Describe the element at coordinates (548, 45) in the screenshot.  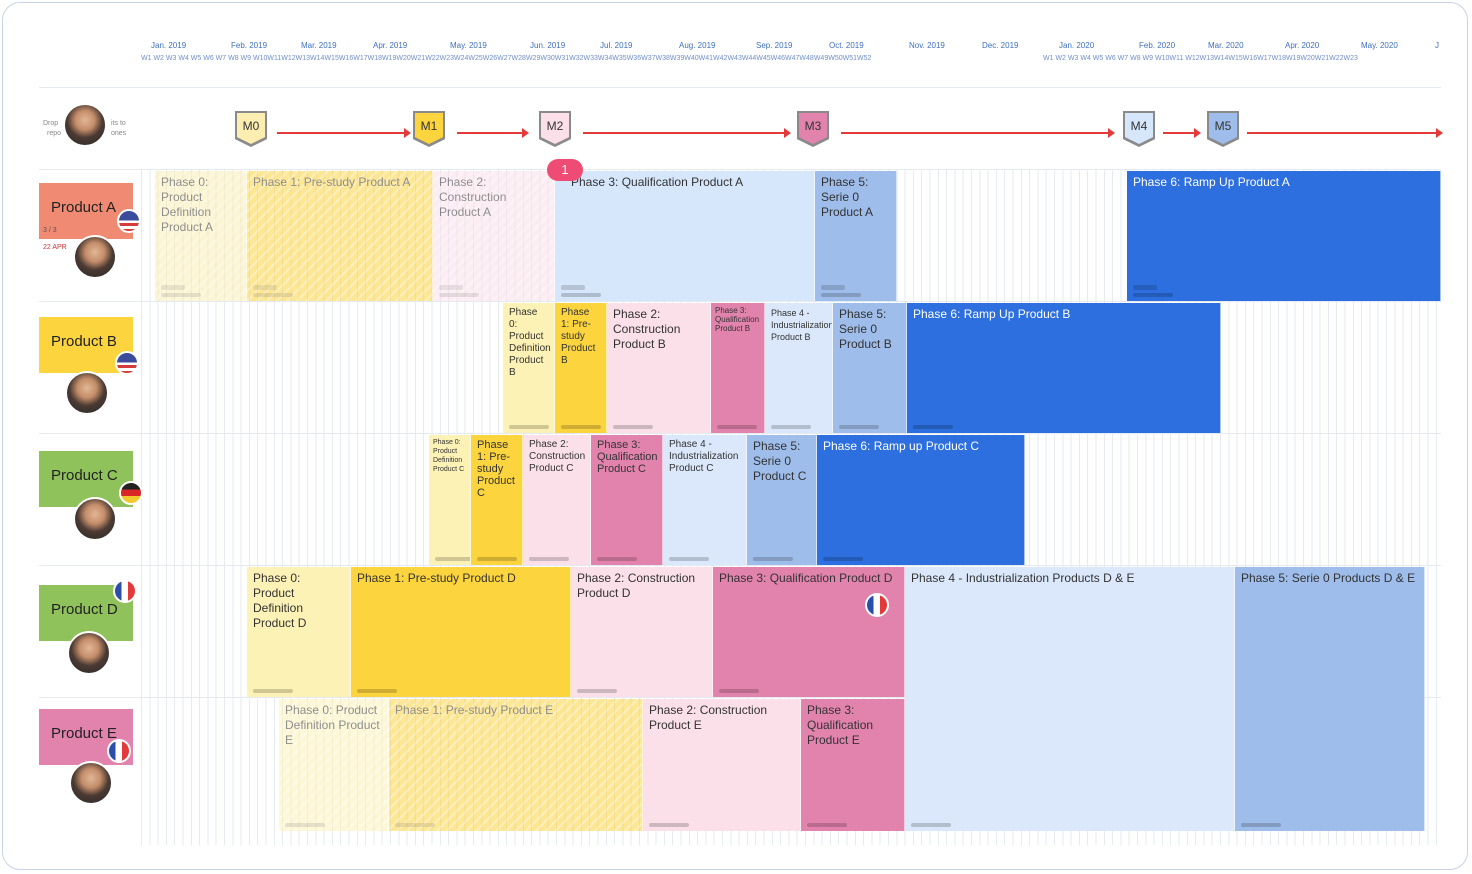
I see `month-label: Jun. 2019` at that location.